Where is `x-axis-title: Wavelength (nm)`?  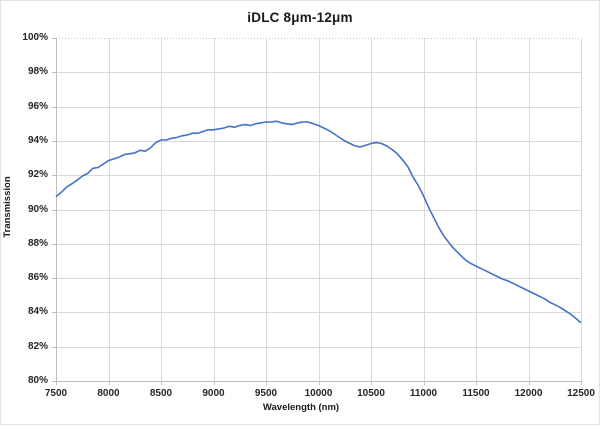 x-axis-title: Wavelength (nm) is located at coordinates (301, 407).